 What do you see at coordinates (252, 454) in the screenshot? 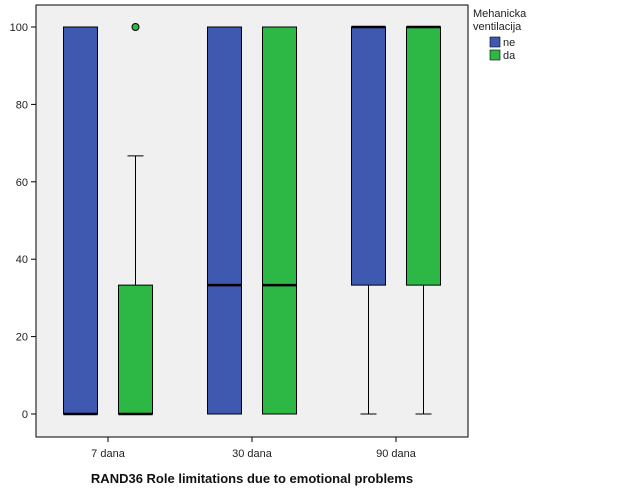
I see `x-tick-label-1: 30 dana` at bounding box center [252, 454].